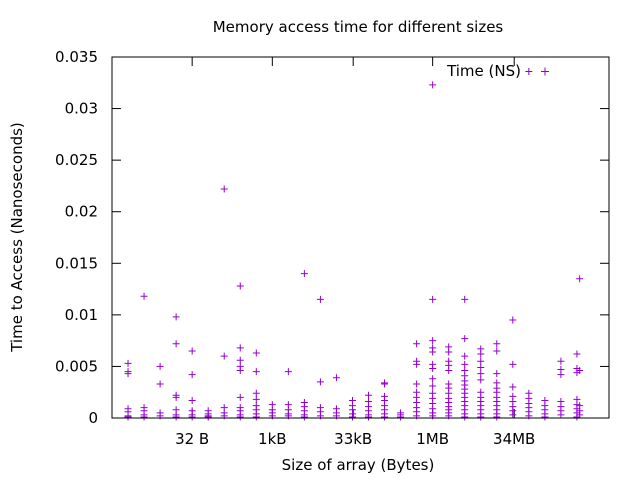 This screenshot has height=480, width=640. I want to click on chart-title: Memory access time for different sizes, so click(358, 27).